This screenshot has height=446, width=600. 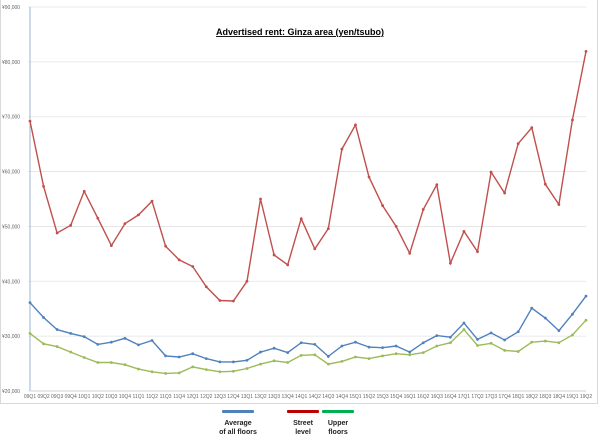 I want to click on x-tick-label: 09Q4, so click(x=71, y=397).